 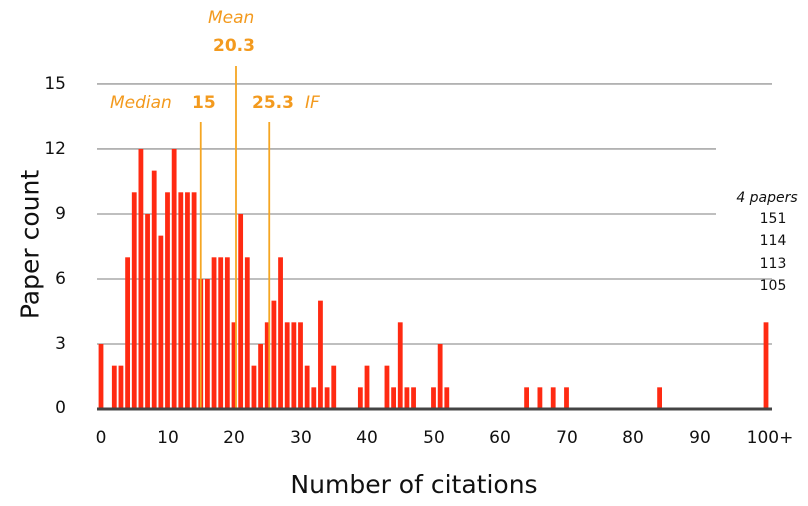 I want to click on x-tick-10: 10, so click(x=168, y=438).